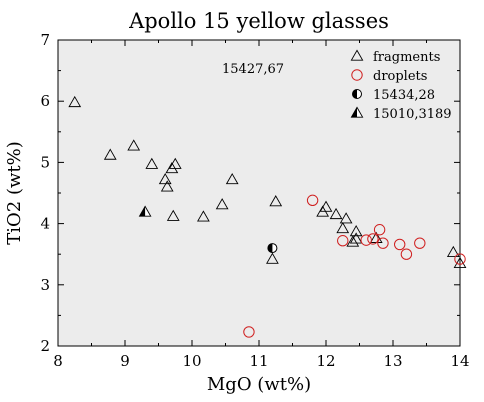 This screenshot has width=484, height=402. I want to click on y-tick-label: 3, so click(45, 285).